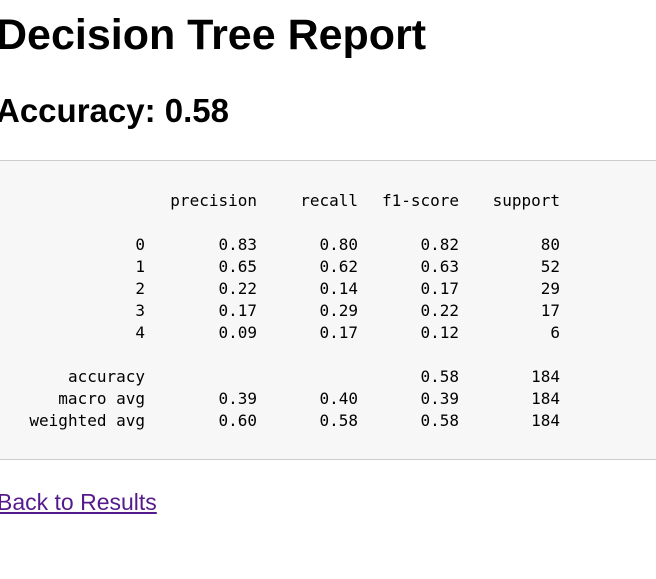 The height and width of the screenshot is (579, 656). What do you see at coordinates (439, 266) in the screenshot?
I see `f1-value: 0.63` at bounding box center [439, 266].